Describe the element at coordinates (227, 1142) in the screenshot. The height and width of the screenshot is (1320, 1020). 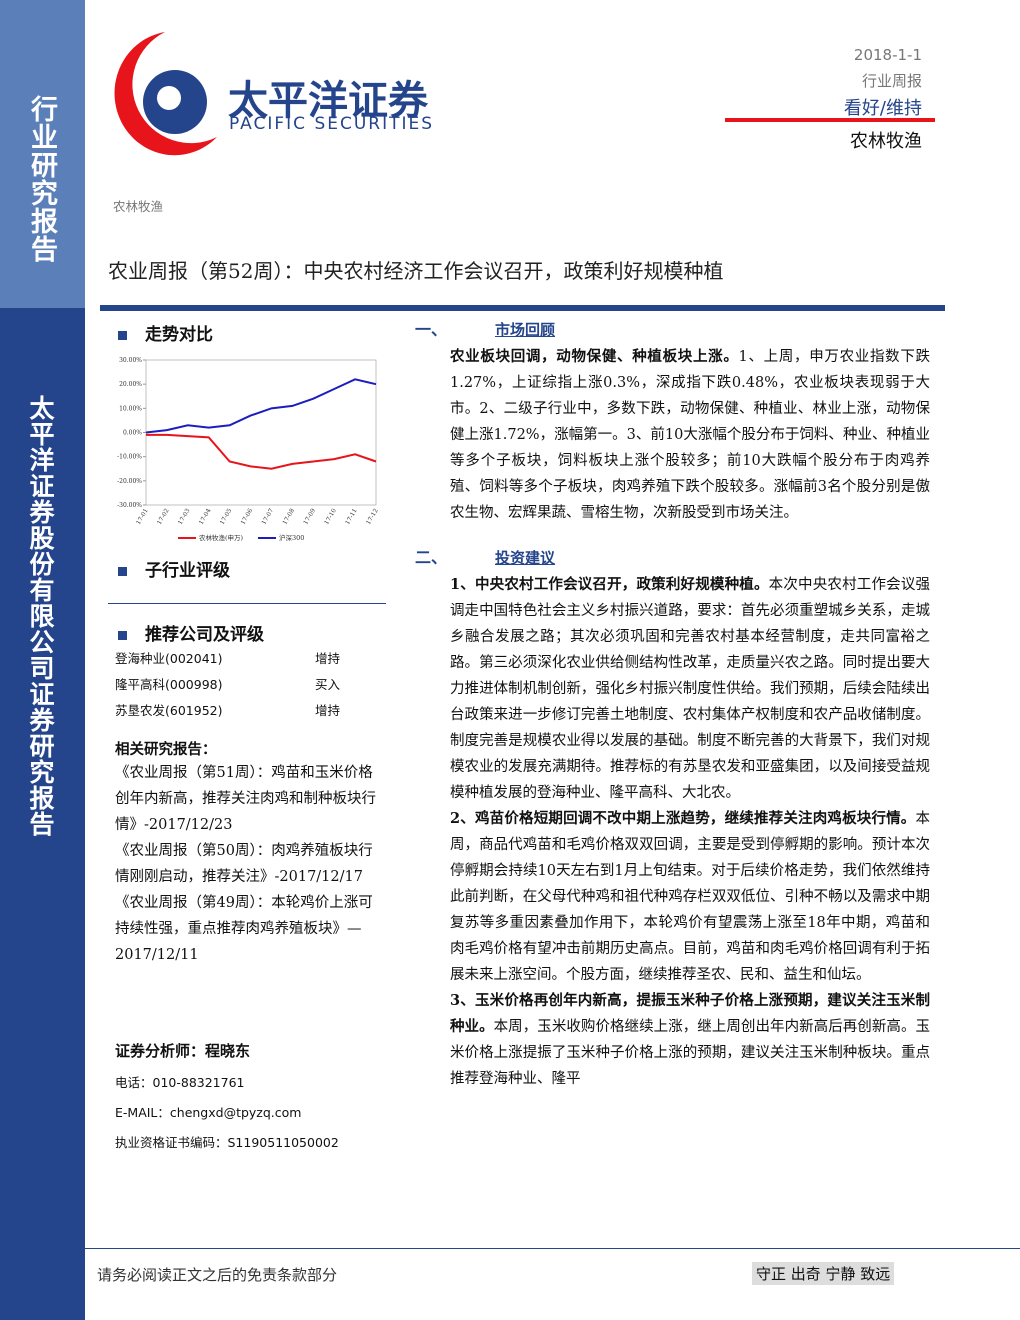
I see `license: 执业资格证书编码：S1190511050002` at that location.